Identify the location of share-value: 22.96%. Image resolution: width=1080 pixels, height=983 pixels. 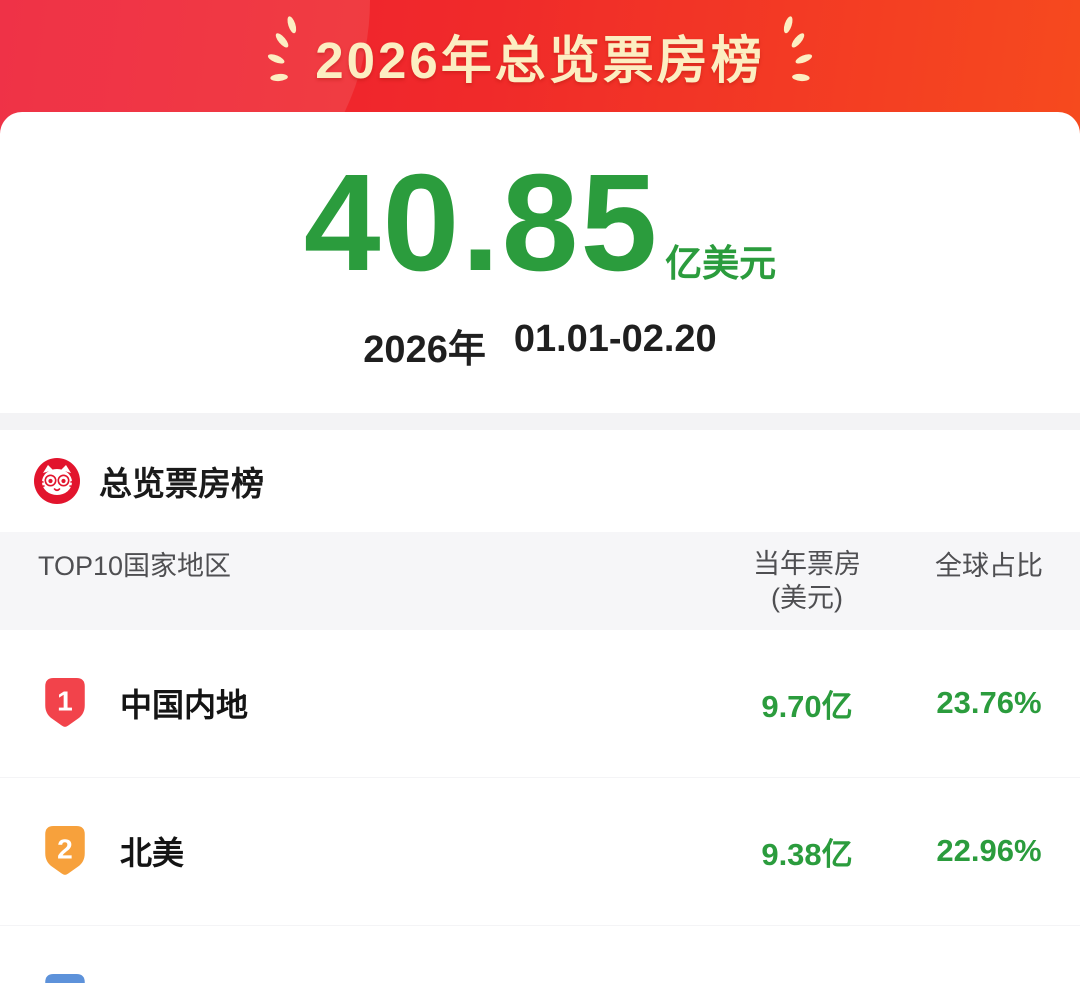
(989, 850).